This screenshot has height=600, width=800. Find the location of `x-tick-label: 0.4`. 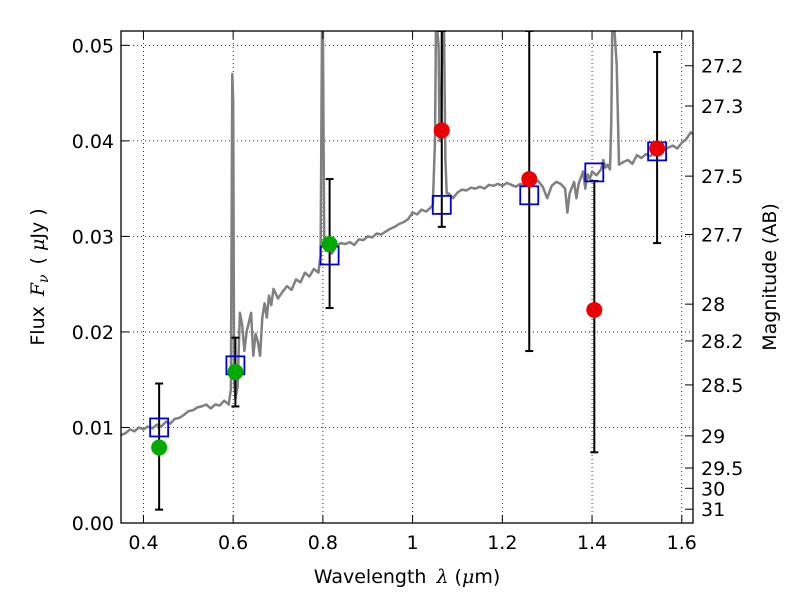

x-tick-label: 0.4 is located at coordinates (143, 543).